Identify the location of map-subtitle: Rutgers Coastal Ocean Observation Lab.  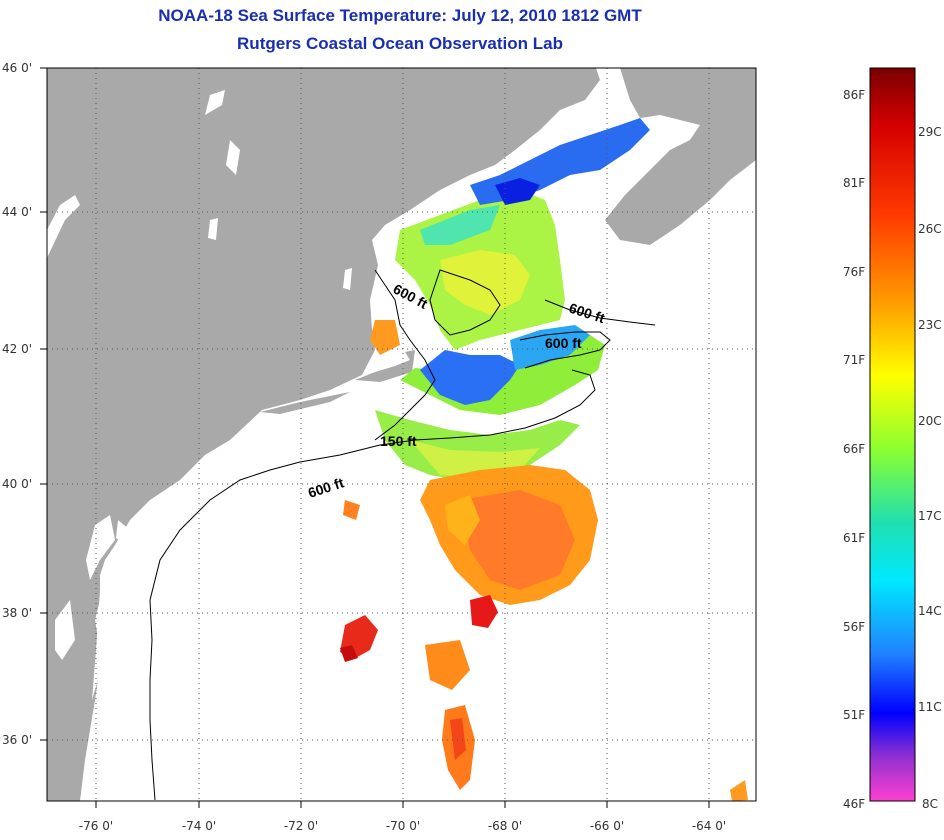
(400, 43).